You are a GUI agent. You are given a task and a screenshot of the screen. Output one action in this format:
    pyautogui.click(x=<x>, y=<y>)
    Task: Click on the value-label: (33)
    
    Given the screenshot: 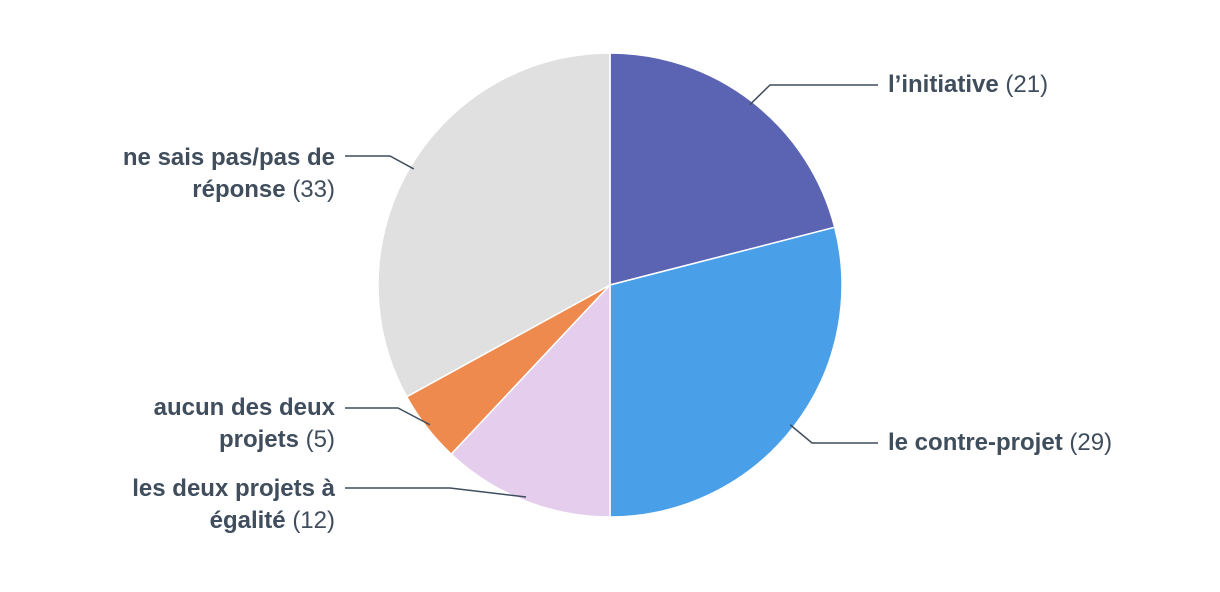 What is the action you would take?
    pyautogui.click(x=313, y=189)
    